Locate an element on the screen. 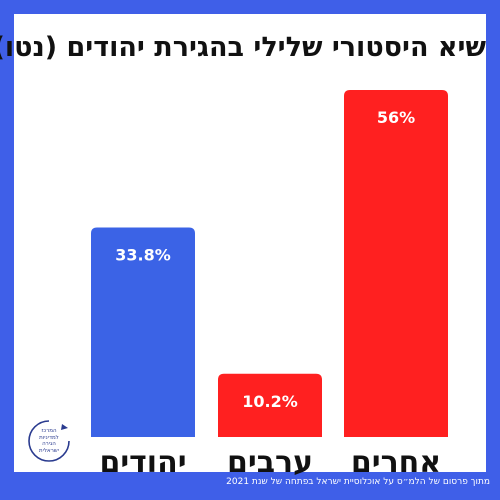  chart-title: שיא היסטורי שלילי בהגירת יהודים (נטו) is located at coordinates (243, 47).